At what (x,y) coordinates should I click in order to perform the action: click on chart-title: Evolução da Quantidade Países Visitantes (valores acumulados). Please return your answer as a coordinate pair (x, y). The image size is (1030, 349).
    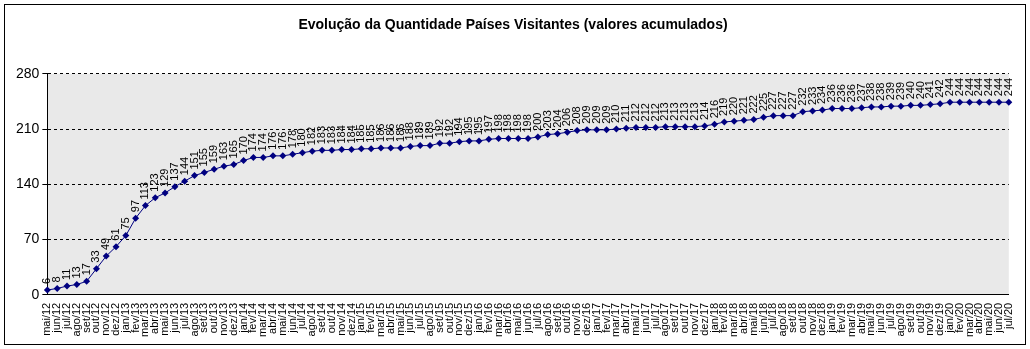
    Looking at the image, I should click on (513, 24).